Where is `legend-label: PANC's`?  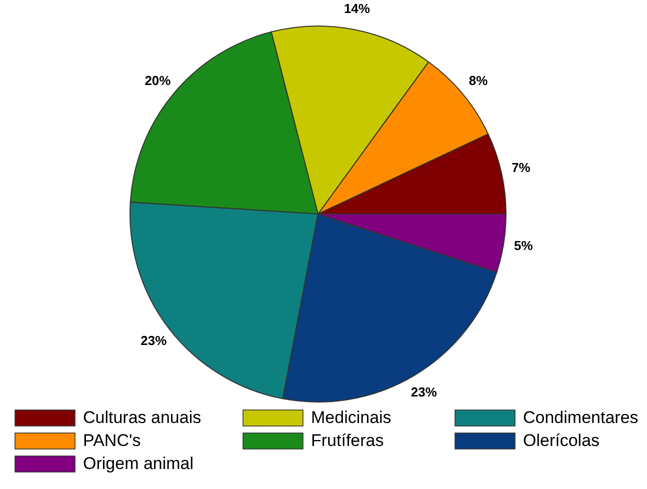
legend-label: PANC's is located at coordinates (112, 440).